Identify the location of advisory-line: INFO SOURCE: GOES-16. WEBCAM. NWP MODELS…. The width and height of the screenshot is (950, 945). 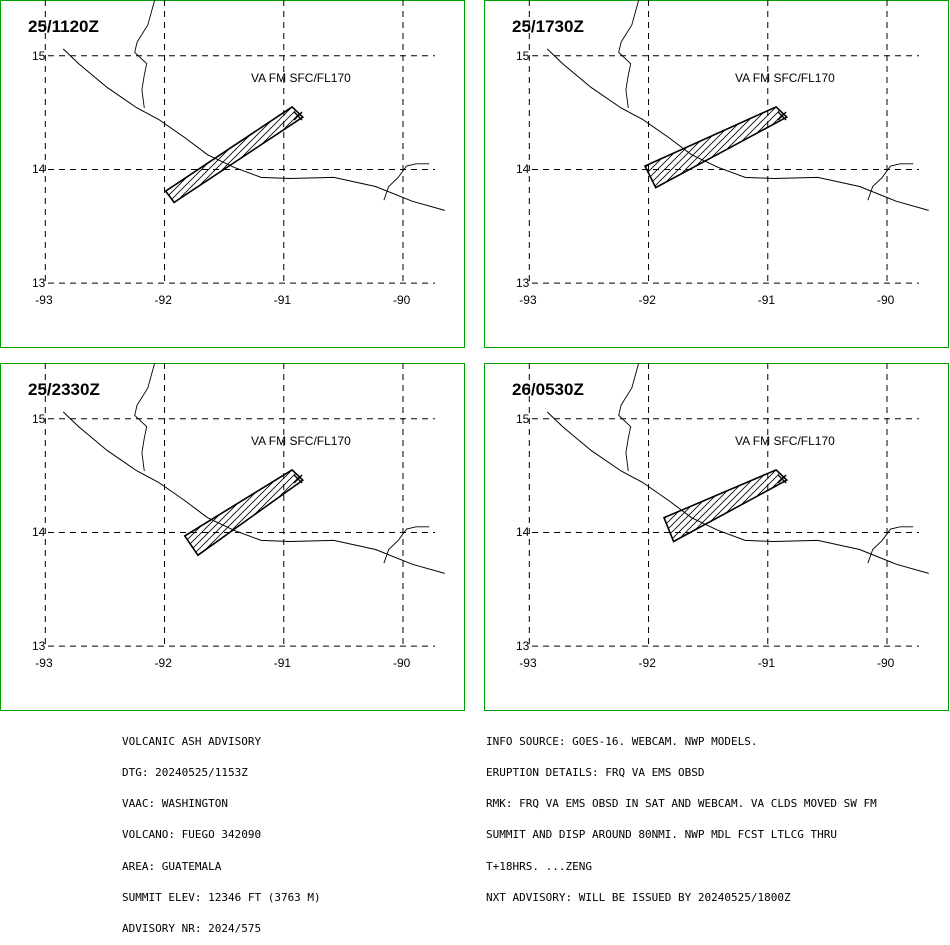
(622, 741).